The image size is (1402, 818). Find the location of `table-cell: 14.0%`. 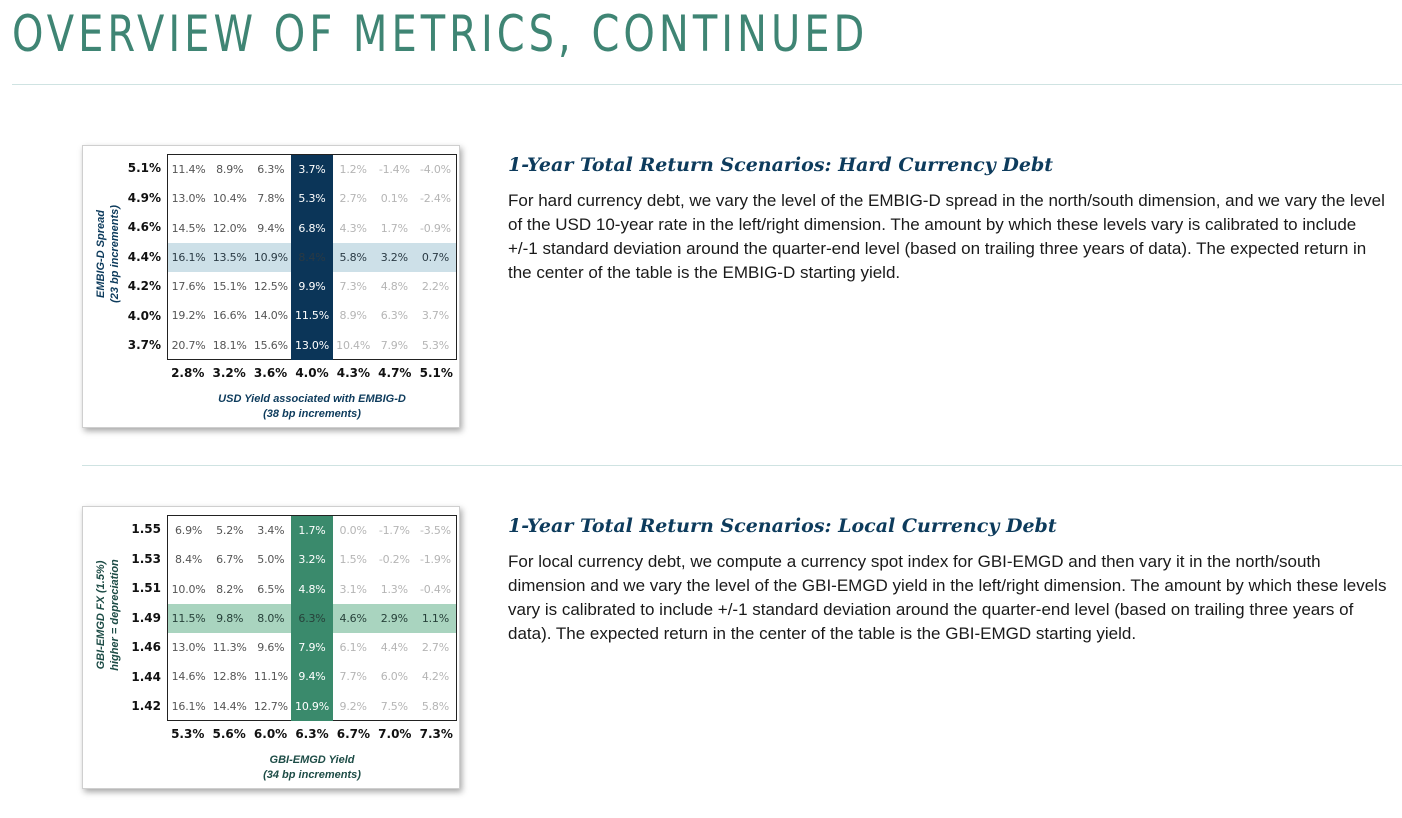

table-cell: 14.0% is located at coordinates (270, 316).